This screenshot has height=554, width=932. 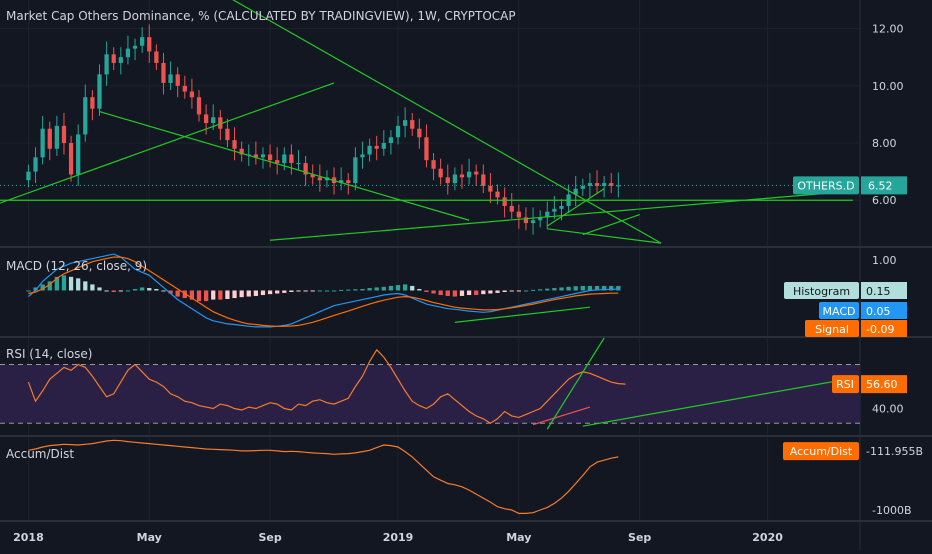 What do you see at coordinates (884, 328) in the screenshot?
I see `macd-value-bg` at bounding box center [884, 328].